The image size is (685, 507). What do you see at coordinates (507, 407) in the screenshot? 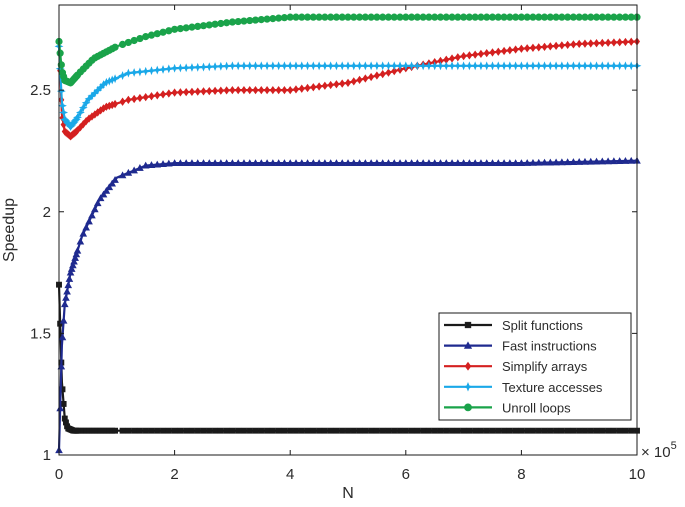
I see `legend-item: Unroll loops` at bounding box center [507, 407].